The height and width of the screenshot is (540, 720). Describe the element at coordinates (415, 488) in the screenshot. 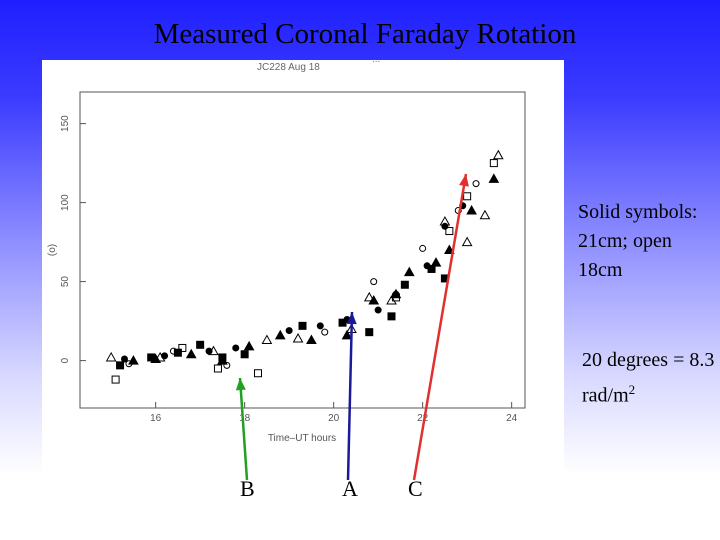

I see `marker-label-c: C` at that location.